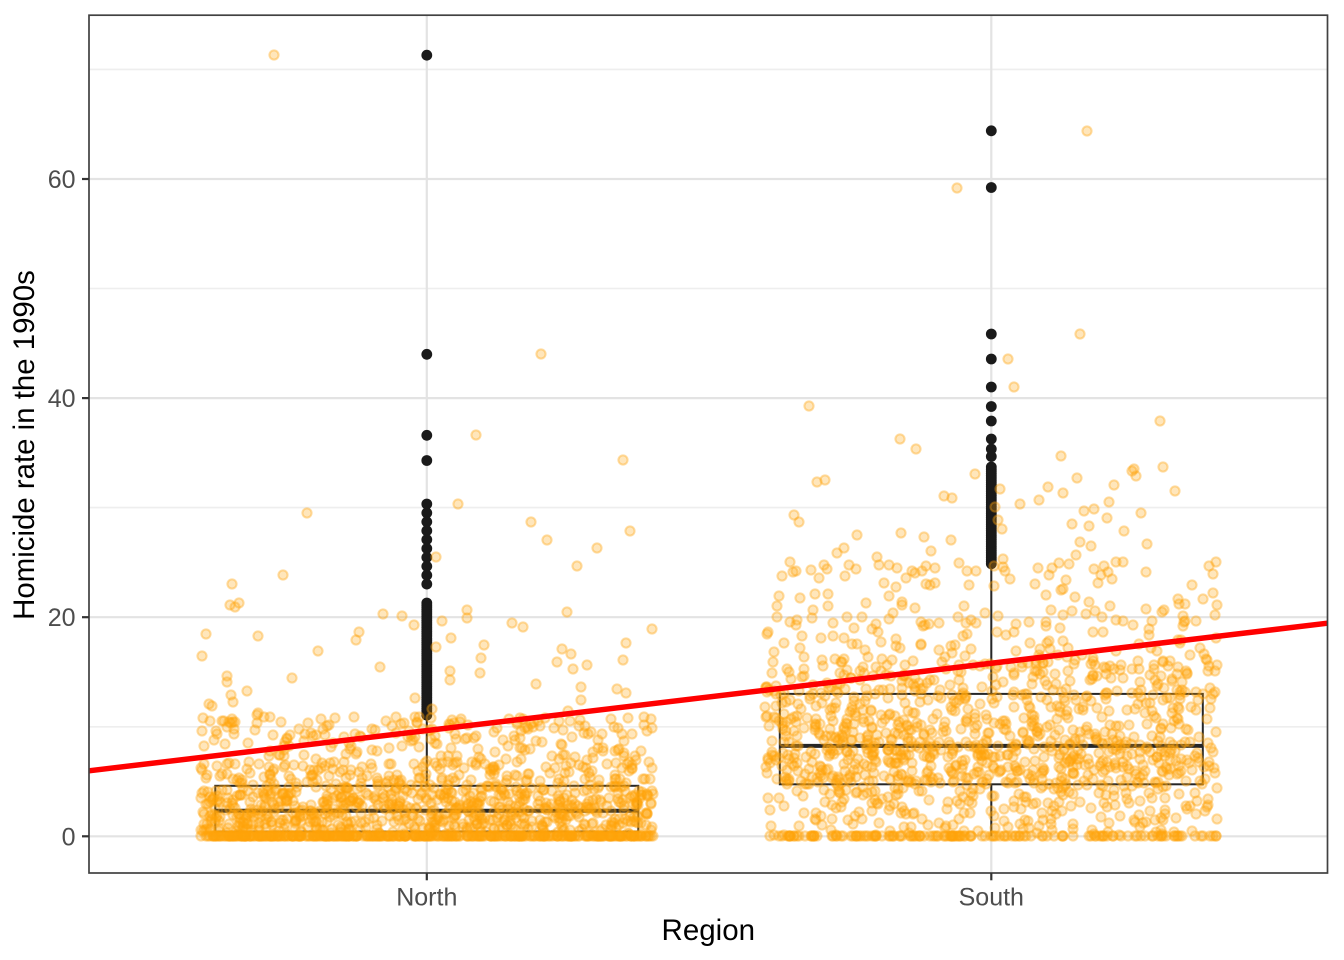 The width and height of the screenshot is (1344, 960). What do you see at coordinates (69, 837) in the screenshot?
I see `svg-text: 0` at bounding box center [69, 837].